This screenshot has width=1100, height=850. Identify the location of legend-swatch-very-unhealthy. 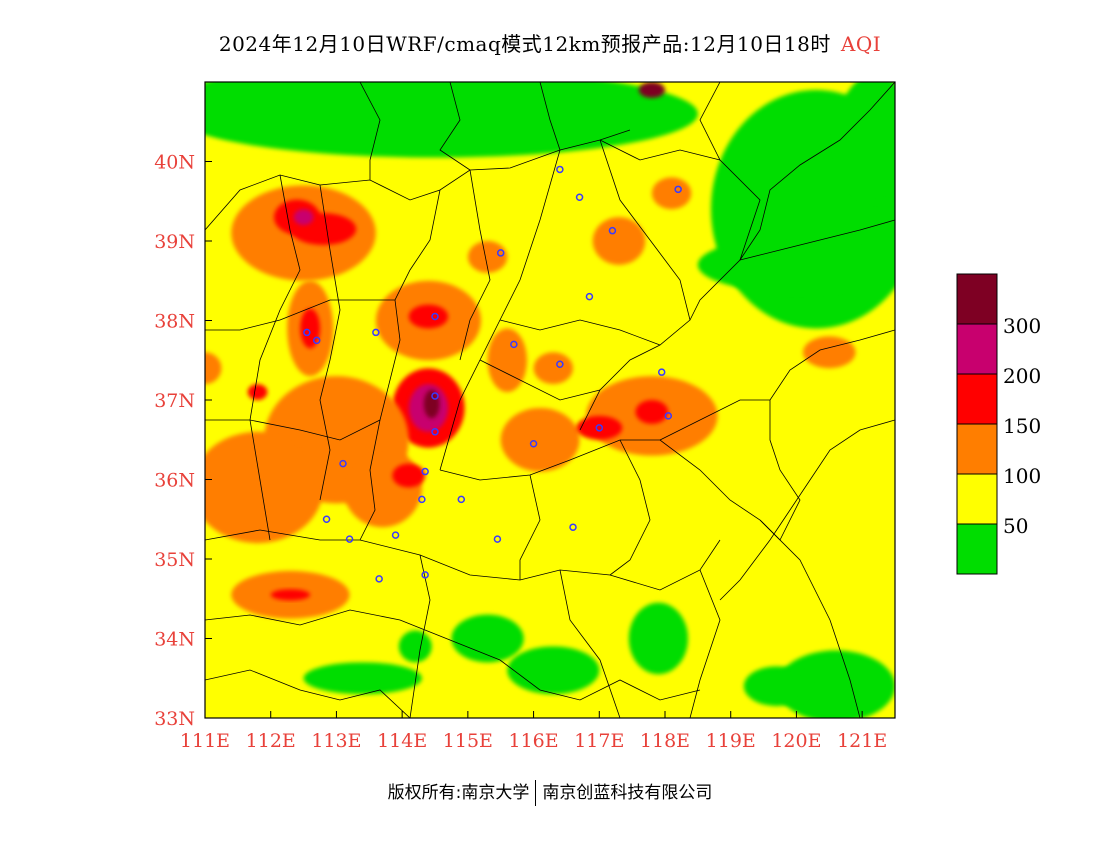
(977, 349).